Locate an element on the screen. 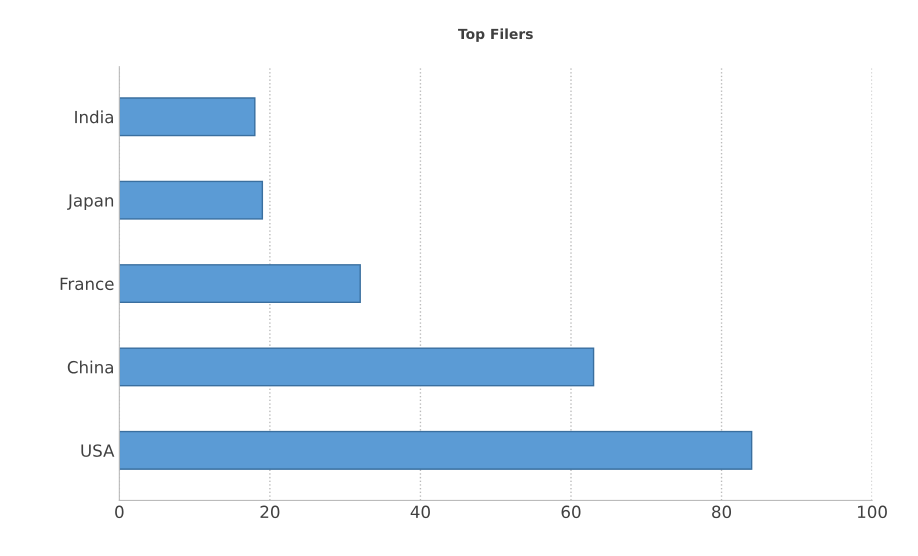 The width and height of the screenshot is (918, 556). y-tick-label: India is located at coordinates (94, 117).